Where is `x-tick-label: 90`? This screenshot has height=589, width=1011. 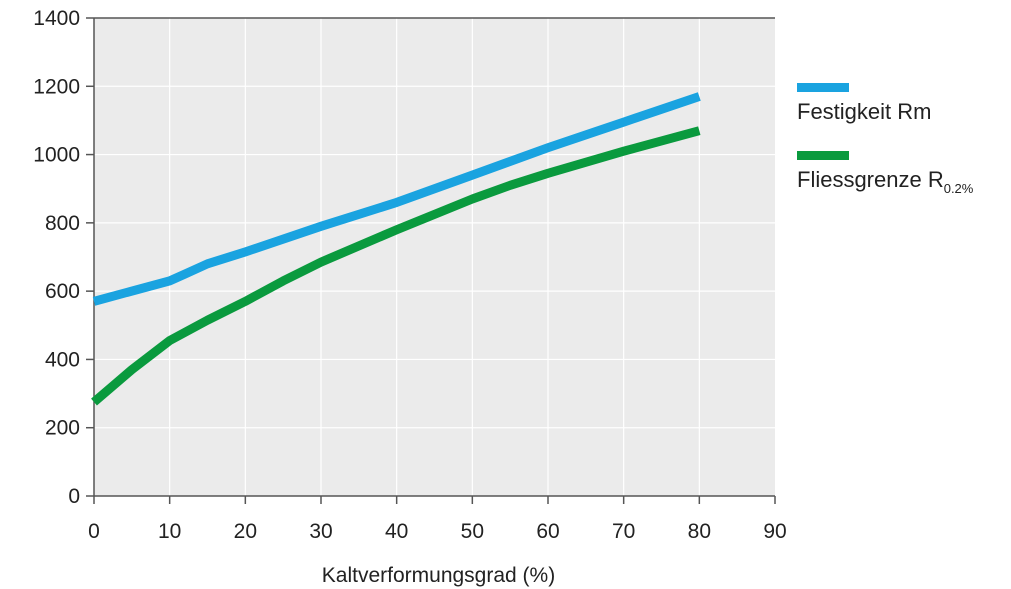
x-tick-label: 90 is located at coordinates (774, 531).